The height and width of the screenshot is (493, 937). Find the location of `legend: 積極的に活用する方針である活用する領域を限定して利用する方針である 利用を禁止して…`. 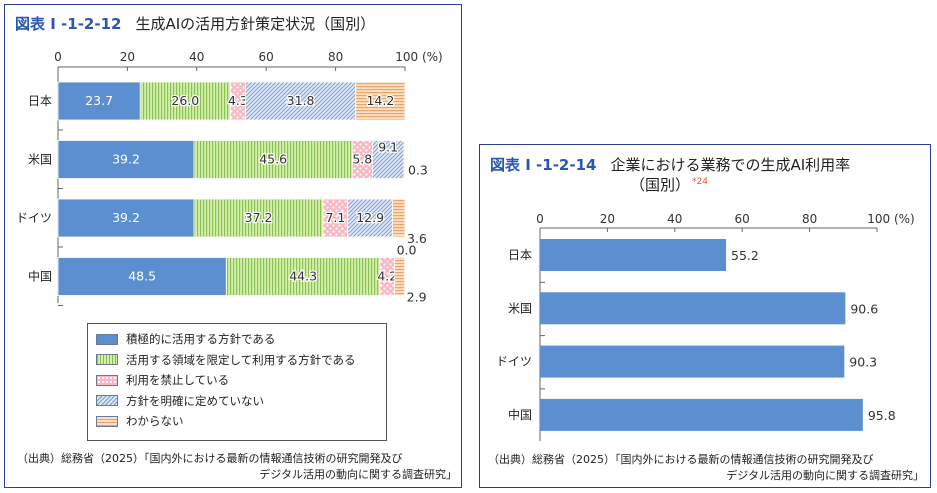

legend: 積極的に活用する方針である活用する領域を限定して利用する方針である 利用を禁止して… is located at coordinates (237, 382).